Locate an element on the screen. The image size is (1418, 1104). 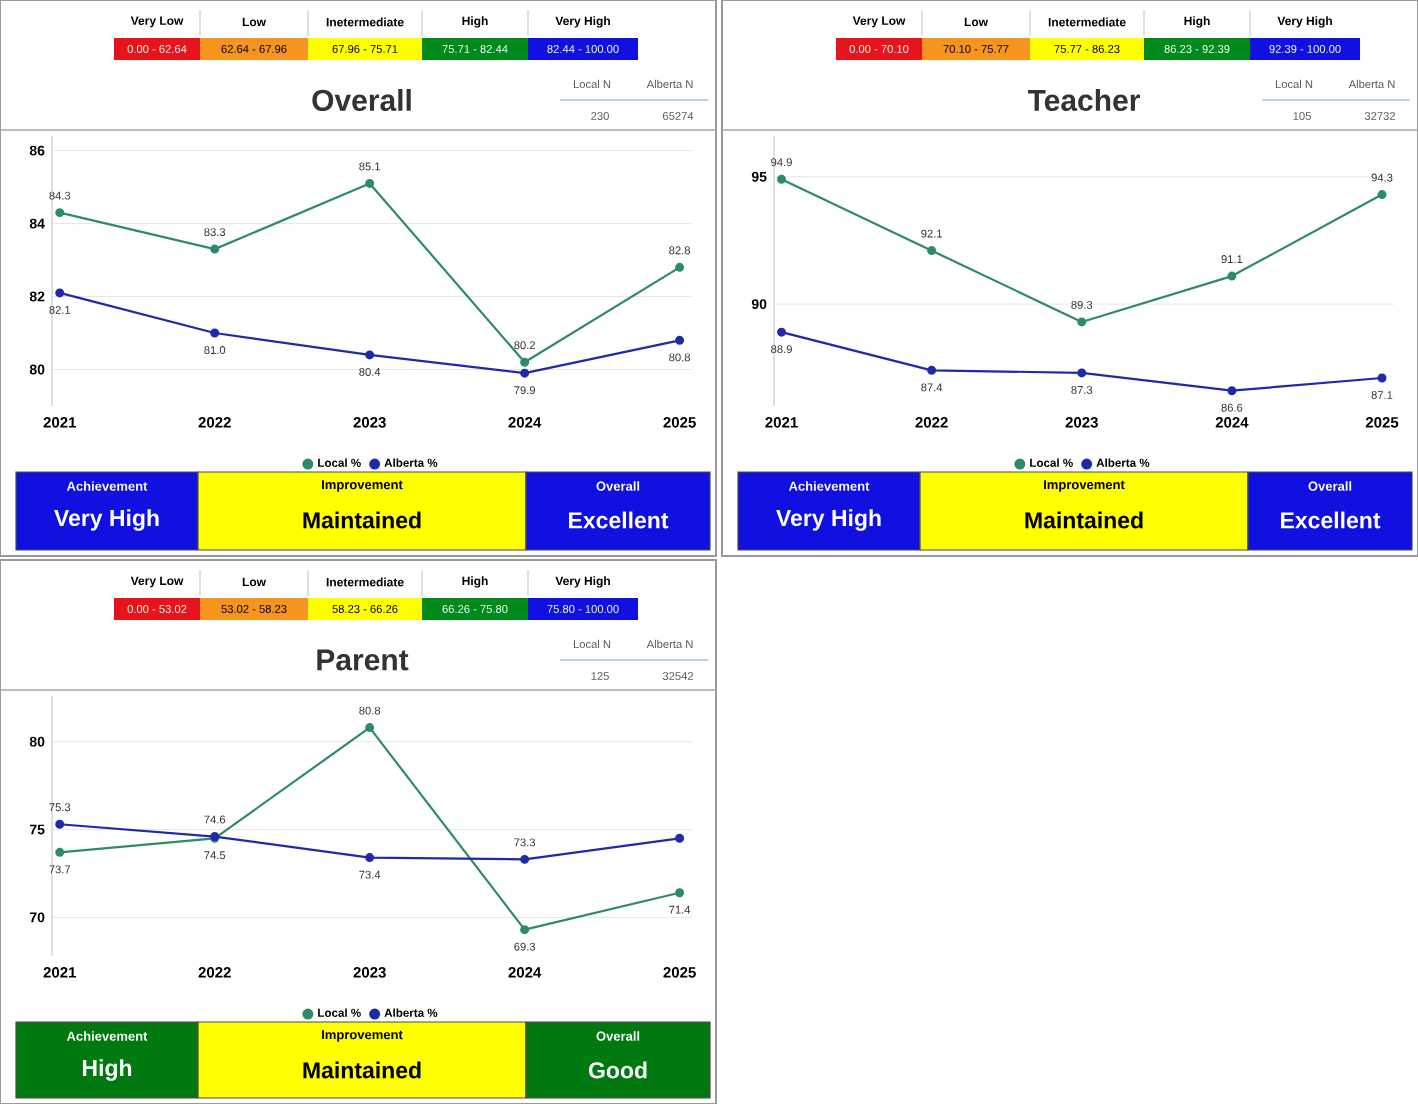
chart-title: Teacher is located at coordinates (1083, 99).